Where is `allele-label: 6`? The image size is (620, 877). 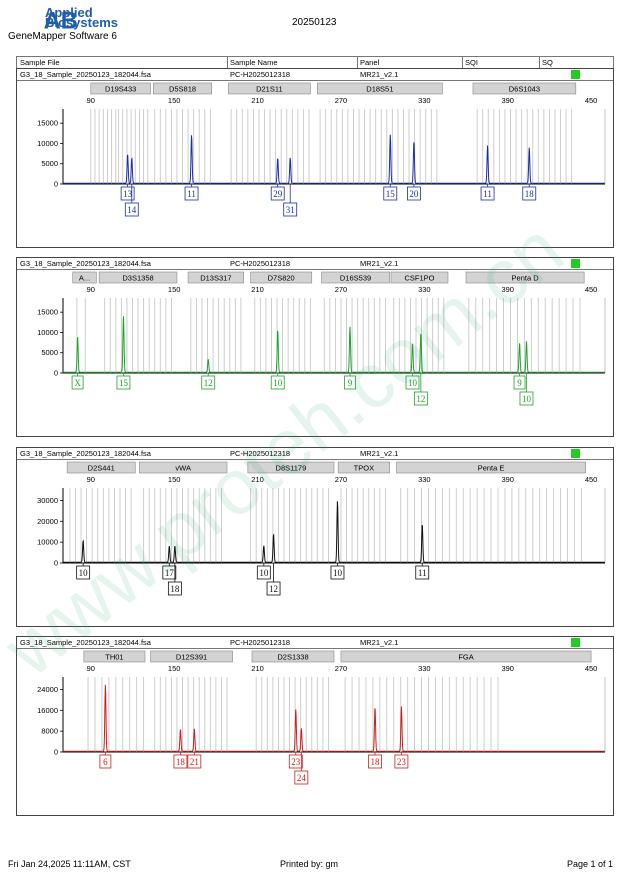
allele-label: 6 is located at coordinates (105, 762).